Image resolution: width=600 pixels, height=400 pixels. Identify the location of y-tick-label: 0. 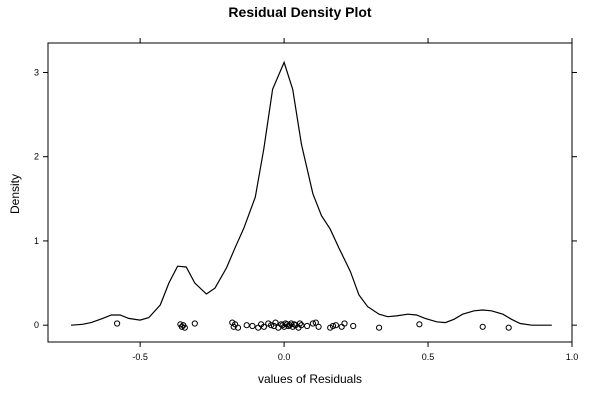
(36, 325).